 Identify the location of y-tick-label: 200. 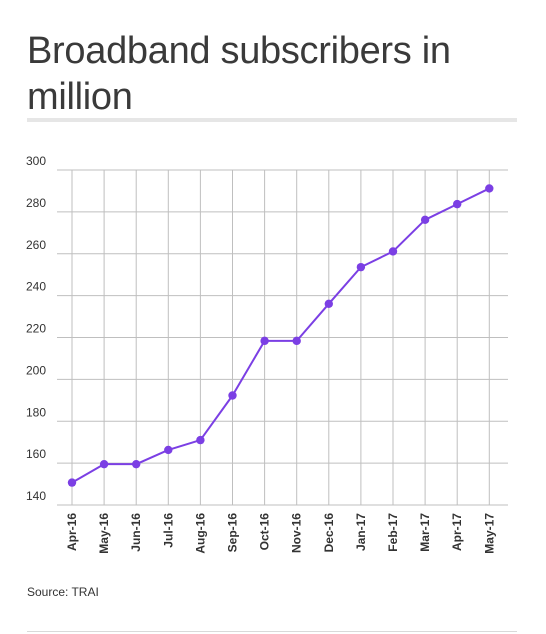
(36, 370).